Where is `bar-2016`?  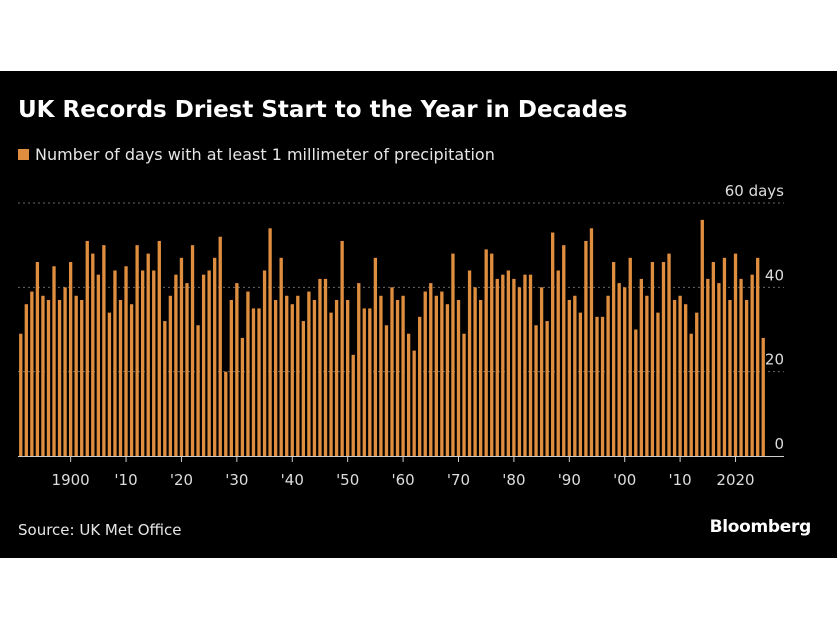
bar-2016 is located at coordinates (713, 359).